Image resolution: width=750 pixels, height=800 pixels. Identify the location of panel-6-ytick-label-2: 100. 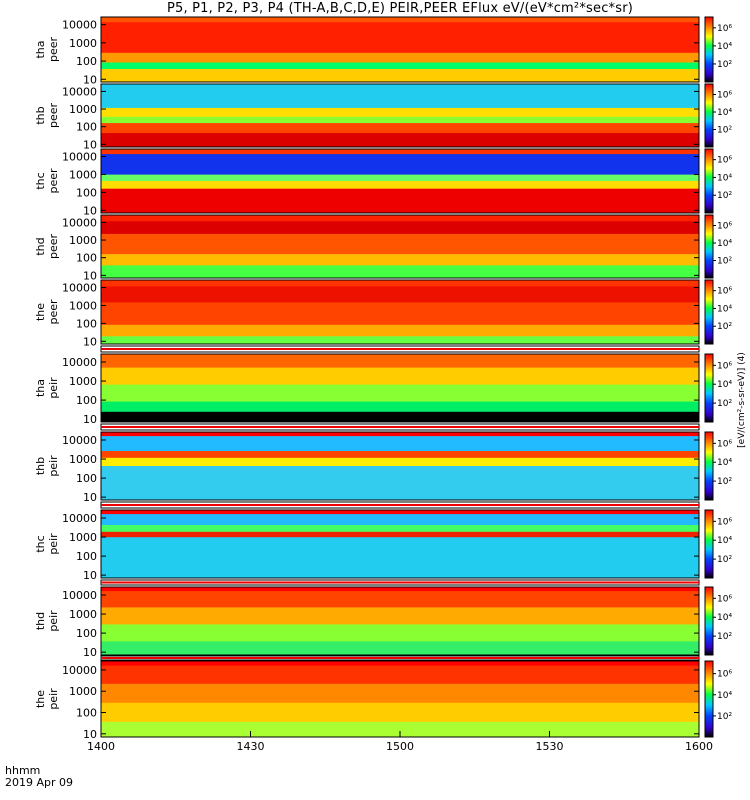
(86, 400).